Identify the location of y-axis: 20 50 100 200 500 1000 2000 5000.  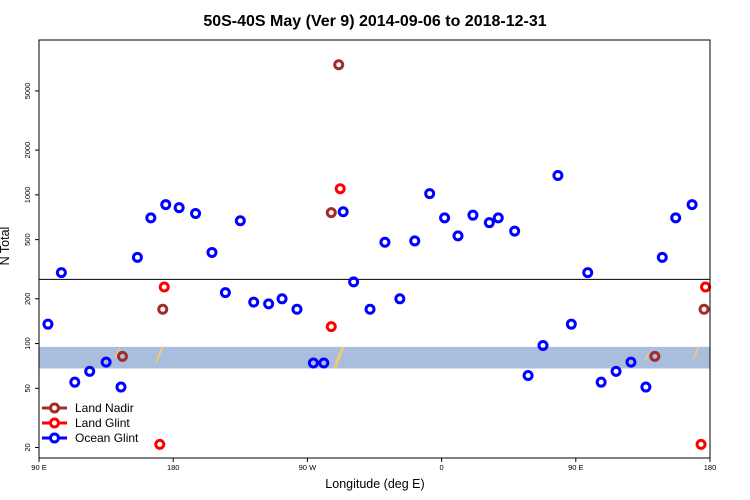
(31, 267).